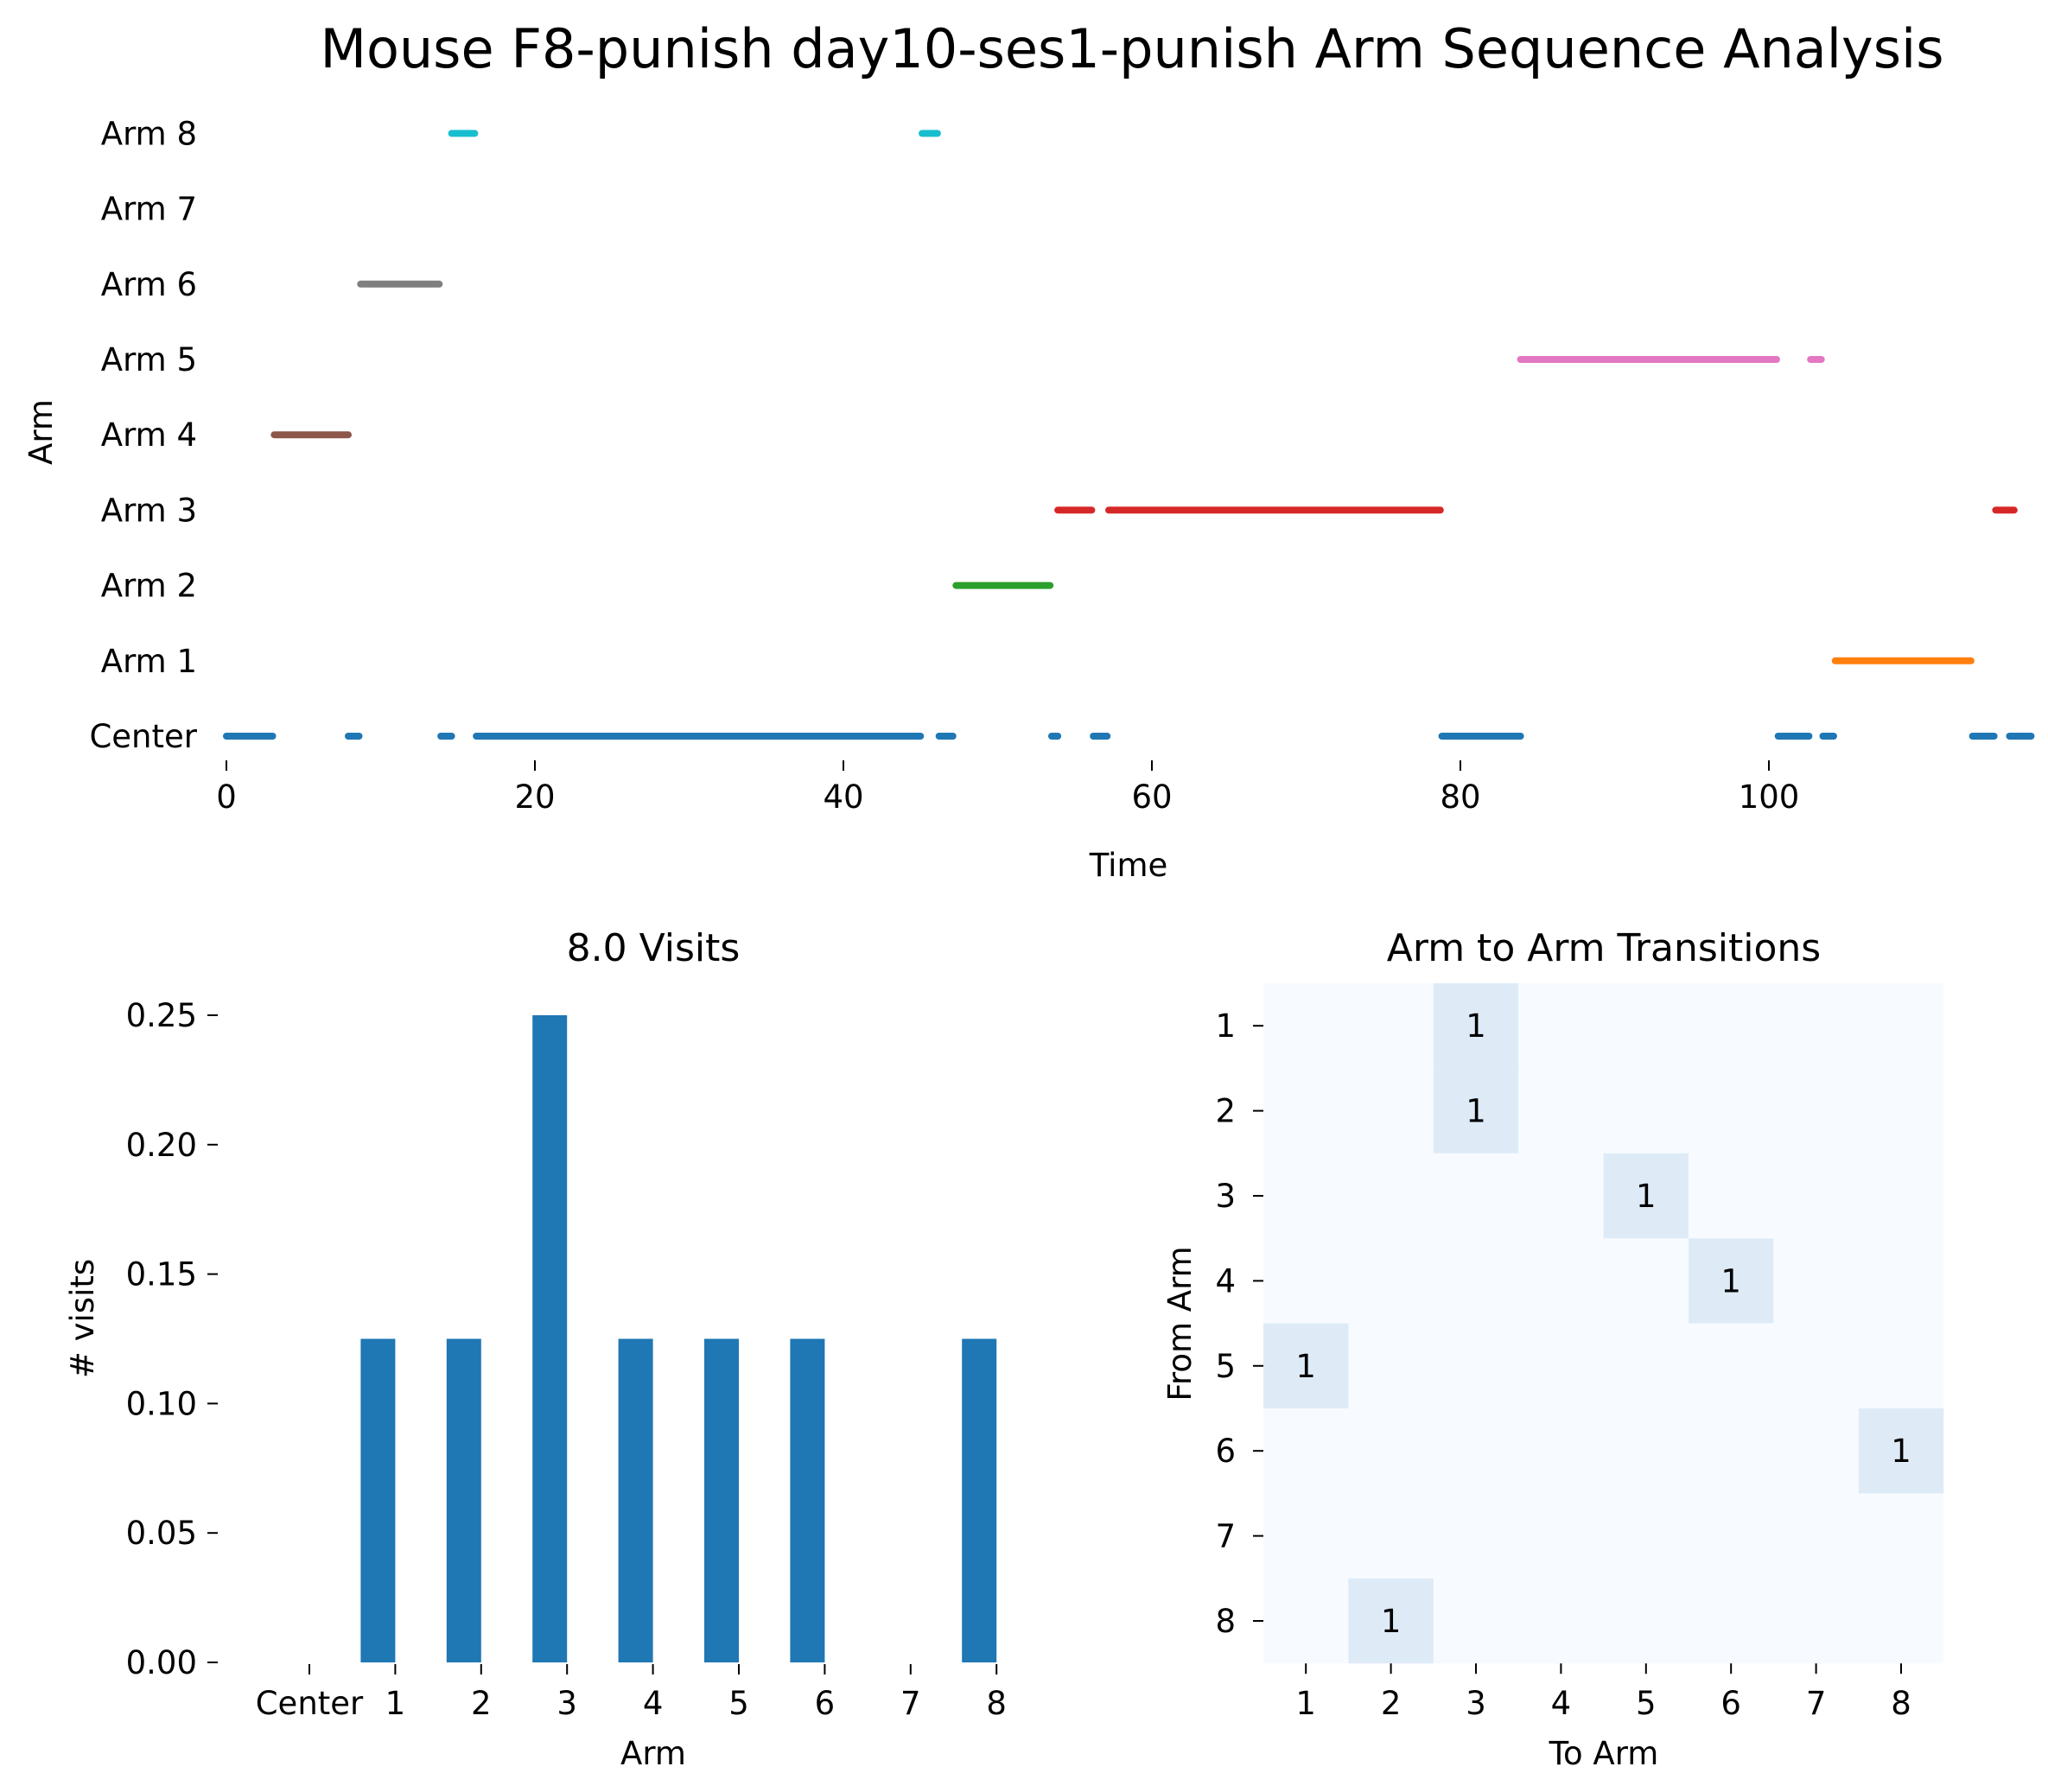  Describe the element at coordinates (910, 1703) in the screenshot. I see `visits-x-tick-label: 7` at that location.